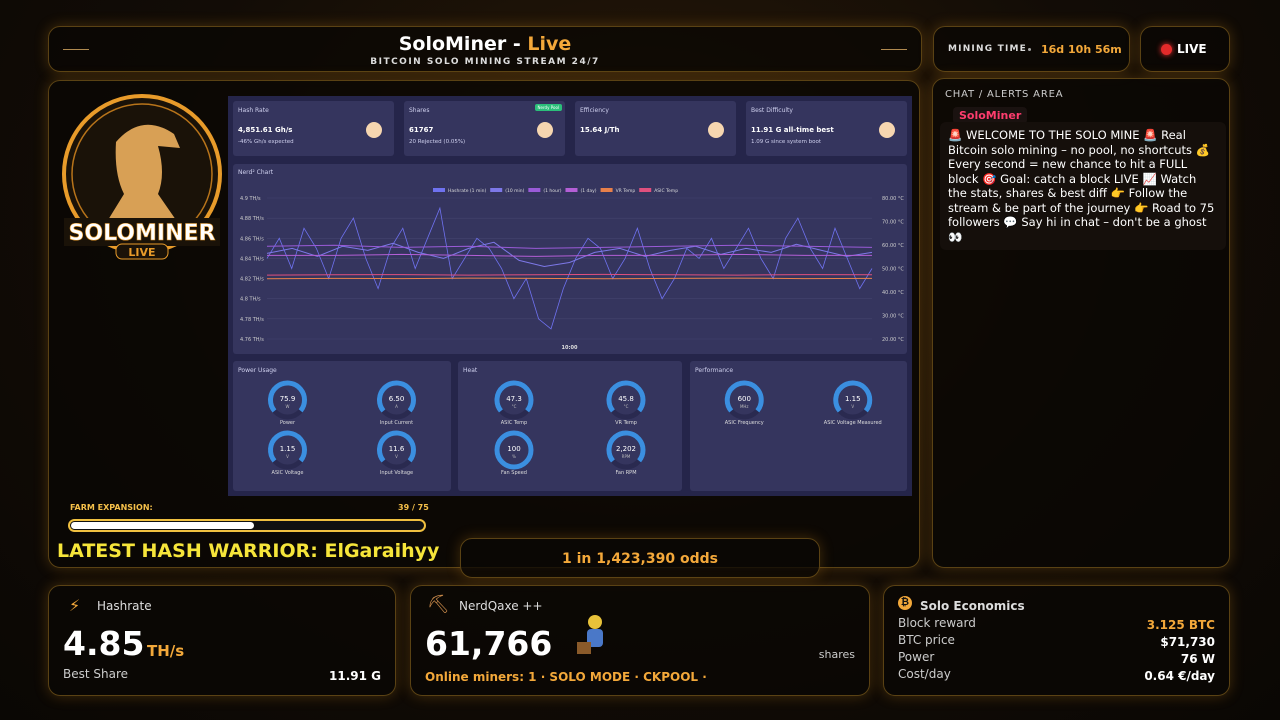 The image size is (1280, 720). I want to click on live-badge: LIVE, so click(1192, 49).